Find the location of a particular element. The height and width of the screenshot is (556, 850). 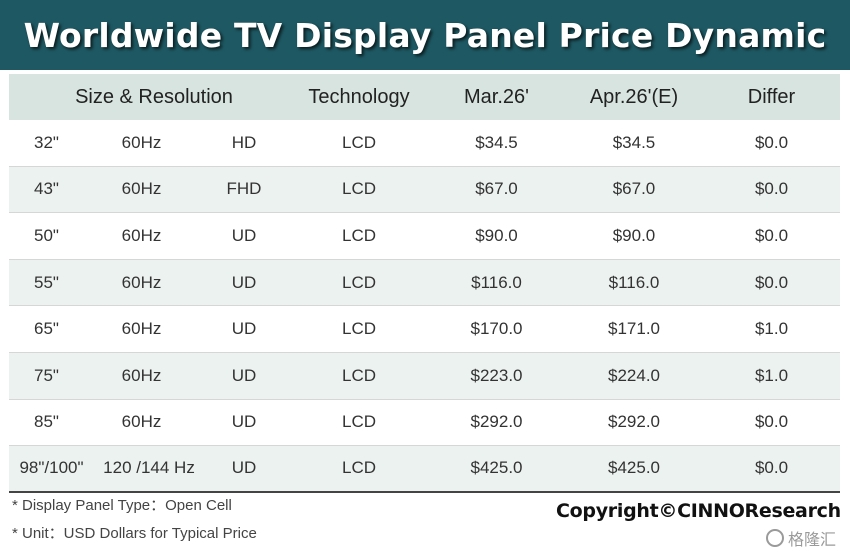

cell-size: 75" is located at coordinates (46, 375).